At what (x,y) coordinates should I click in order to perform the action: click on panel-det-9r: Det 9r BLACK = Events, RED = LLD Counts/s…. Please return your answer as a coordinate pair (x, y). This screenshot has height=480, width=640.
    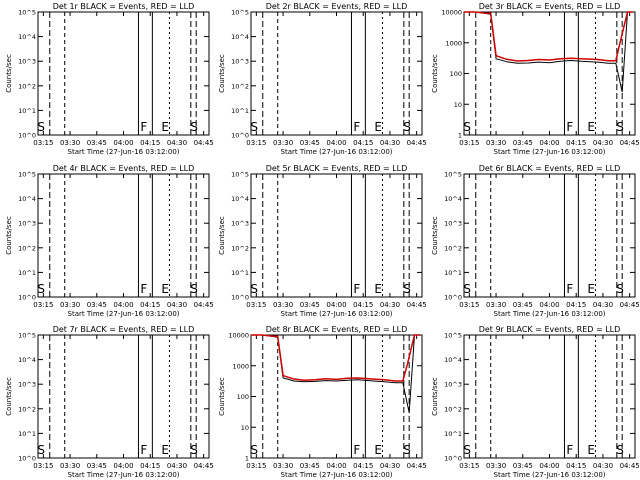
    Looking at the image, I should click on (535, 402).